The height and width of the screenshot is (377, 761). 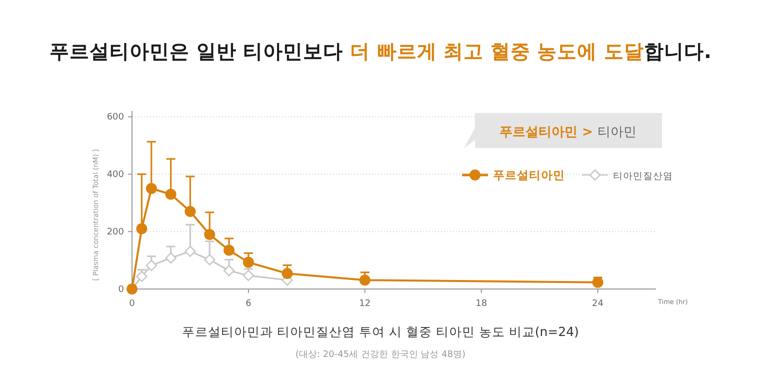 What do you see at coordinates (115, 117) in the screenshot?
I see `y-tick-label: 600` at bounding box center [115, 117].